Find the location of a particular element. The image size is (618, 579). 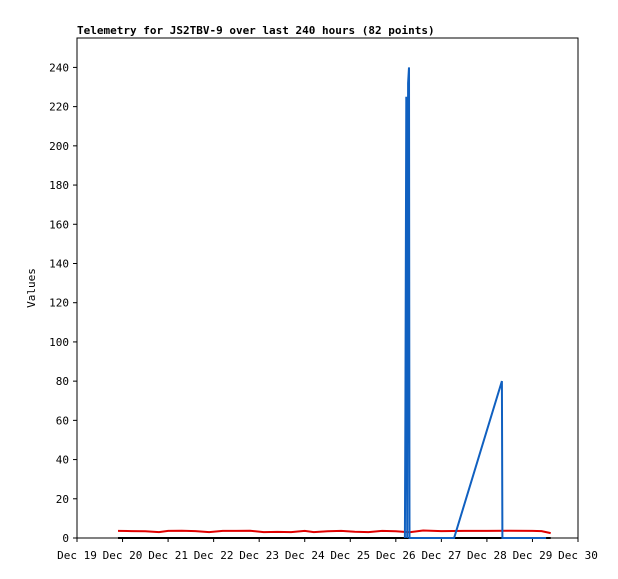

series-line is located at coordinates (334, 532).